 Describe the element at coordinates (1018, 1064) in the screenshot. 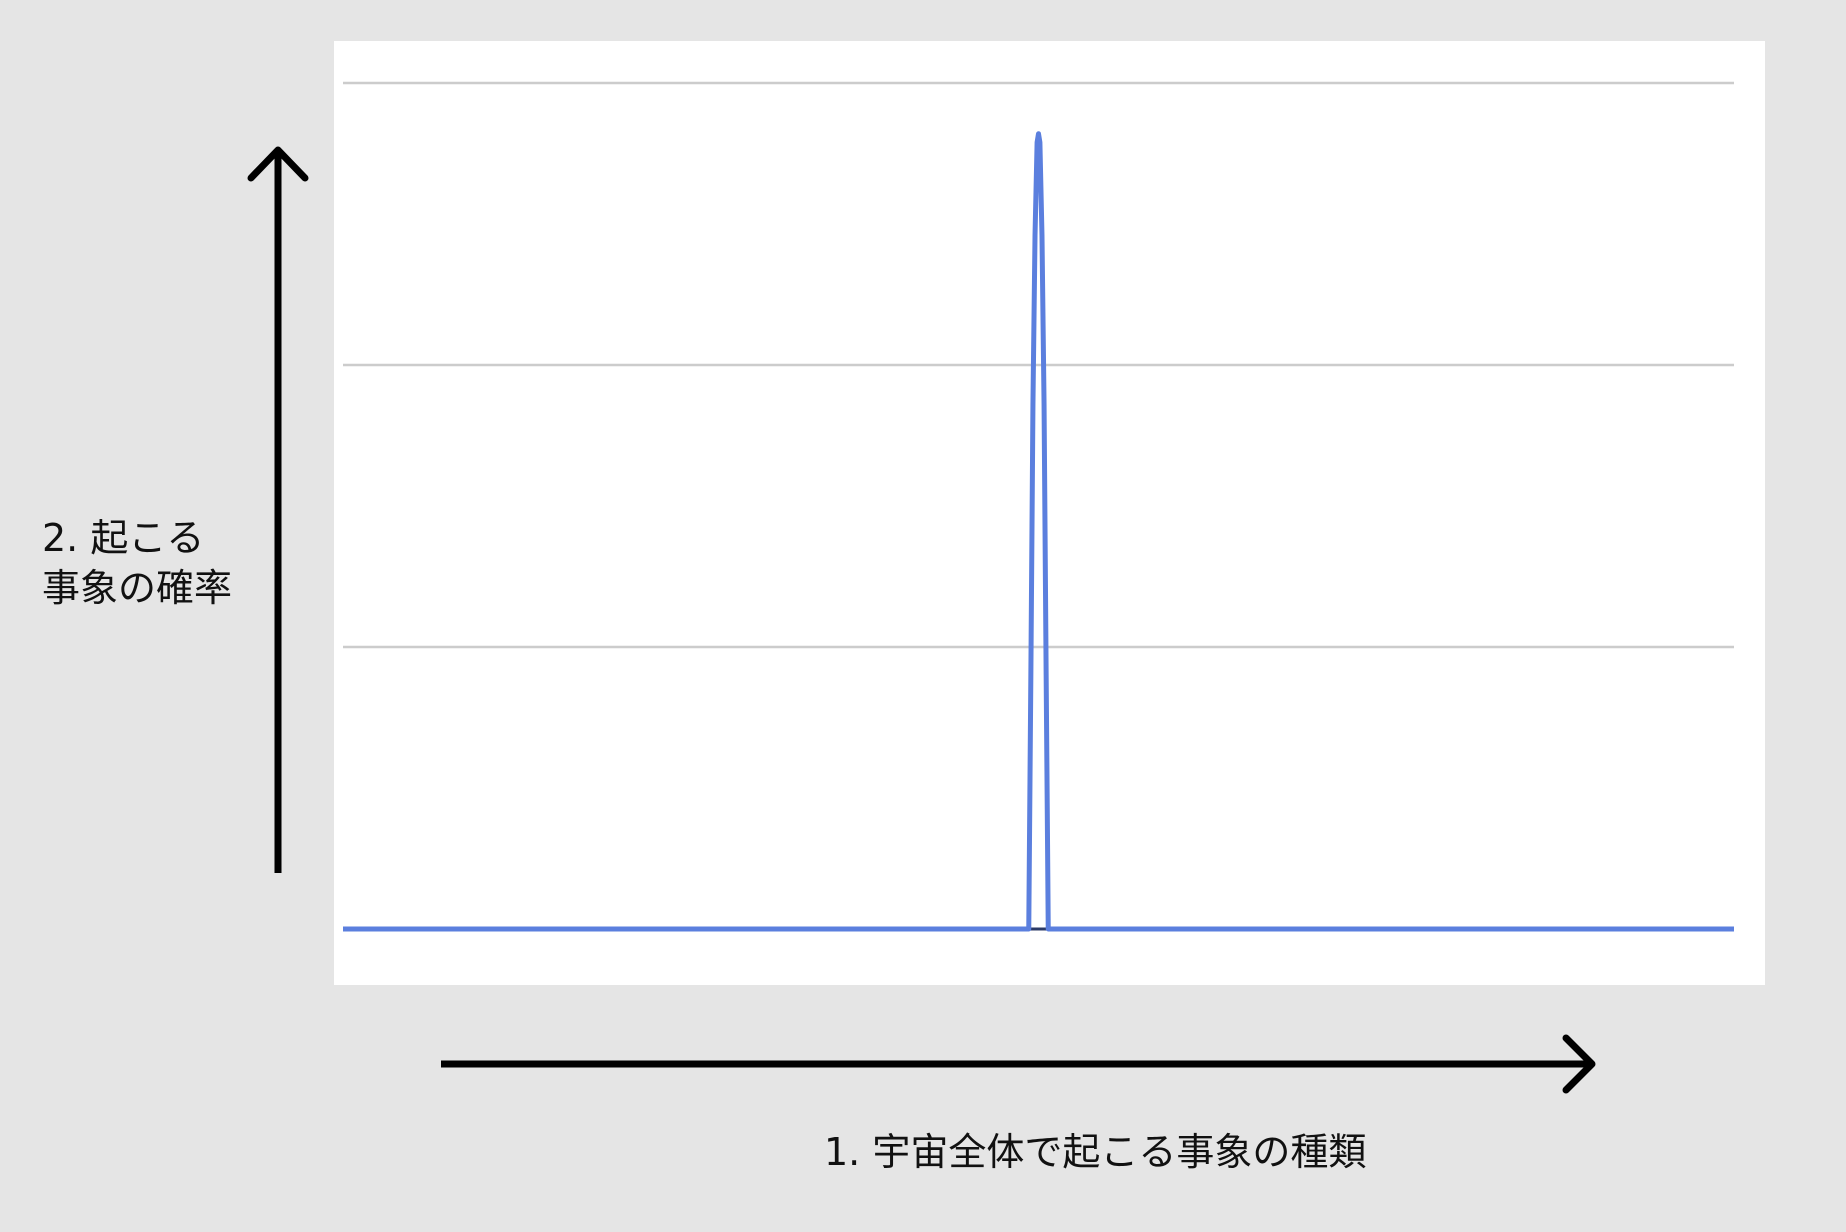

I see `x-axis-arrow` at that location.